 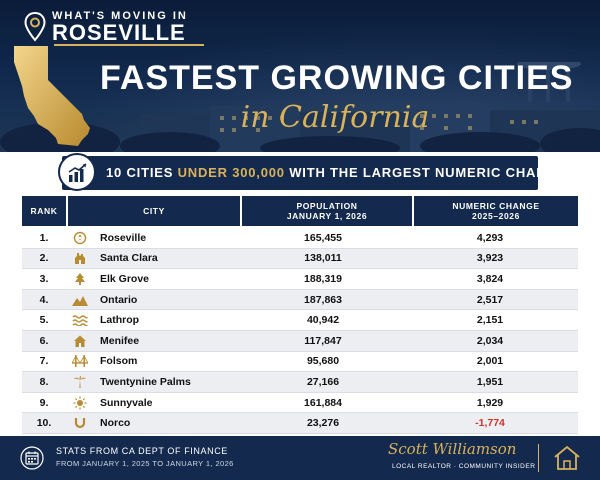 I want to click on header-population: POPULATION JANUARY 1, 2026, so click(x=327, y=211).